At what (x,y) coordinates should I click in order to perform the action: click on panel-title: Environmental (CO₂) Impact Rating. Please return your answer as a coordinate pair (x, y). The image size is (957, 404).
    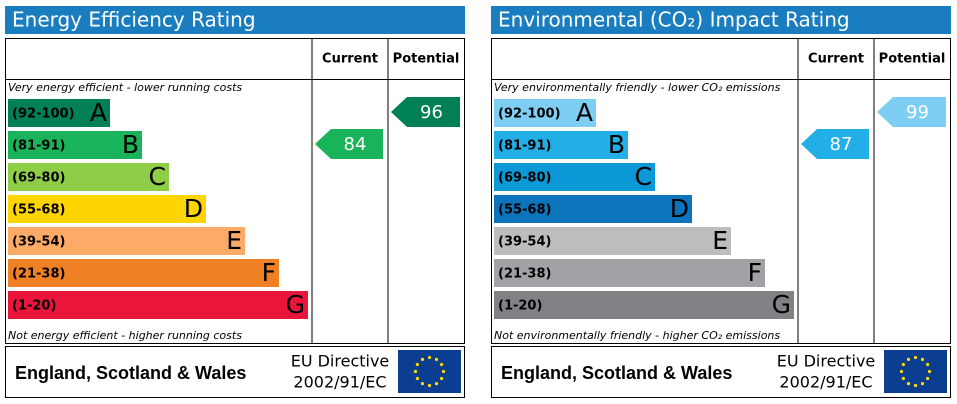
    Looking at the image, I should click on (674, 20).